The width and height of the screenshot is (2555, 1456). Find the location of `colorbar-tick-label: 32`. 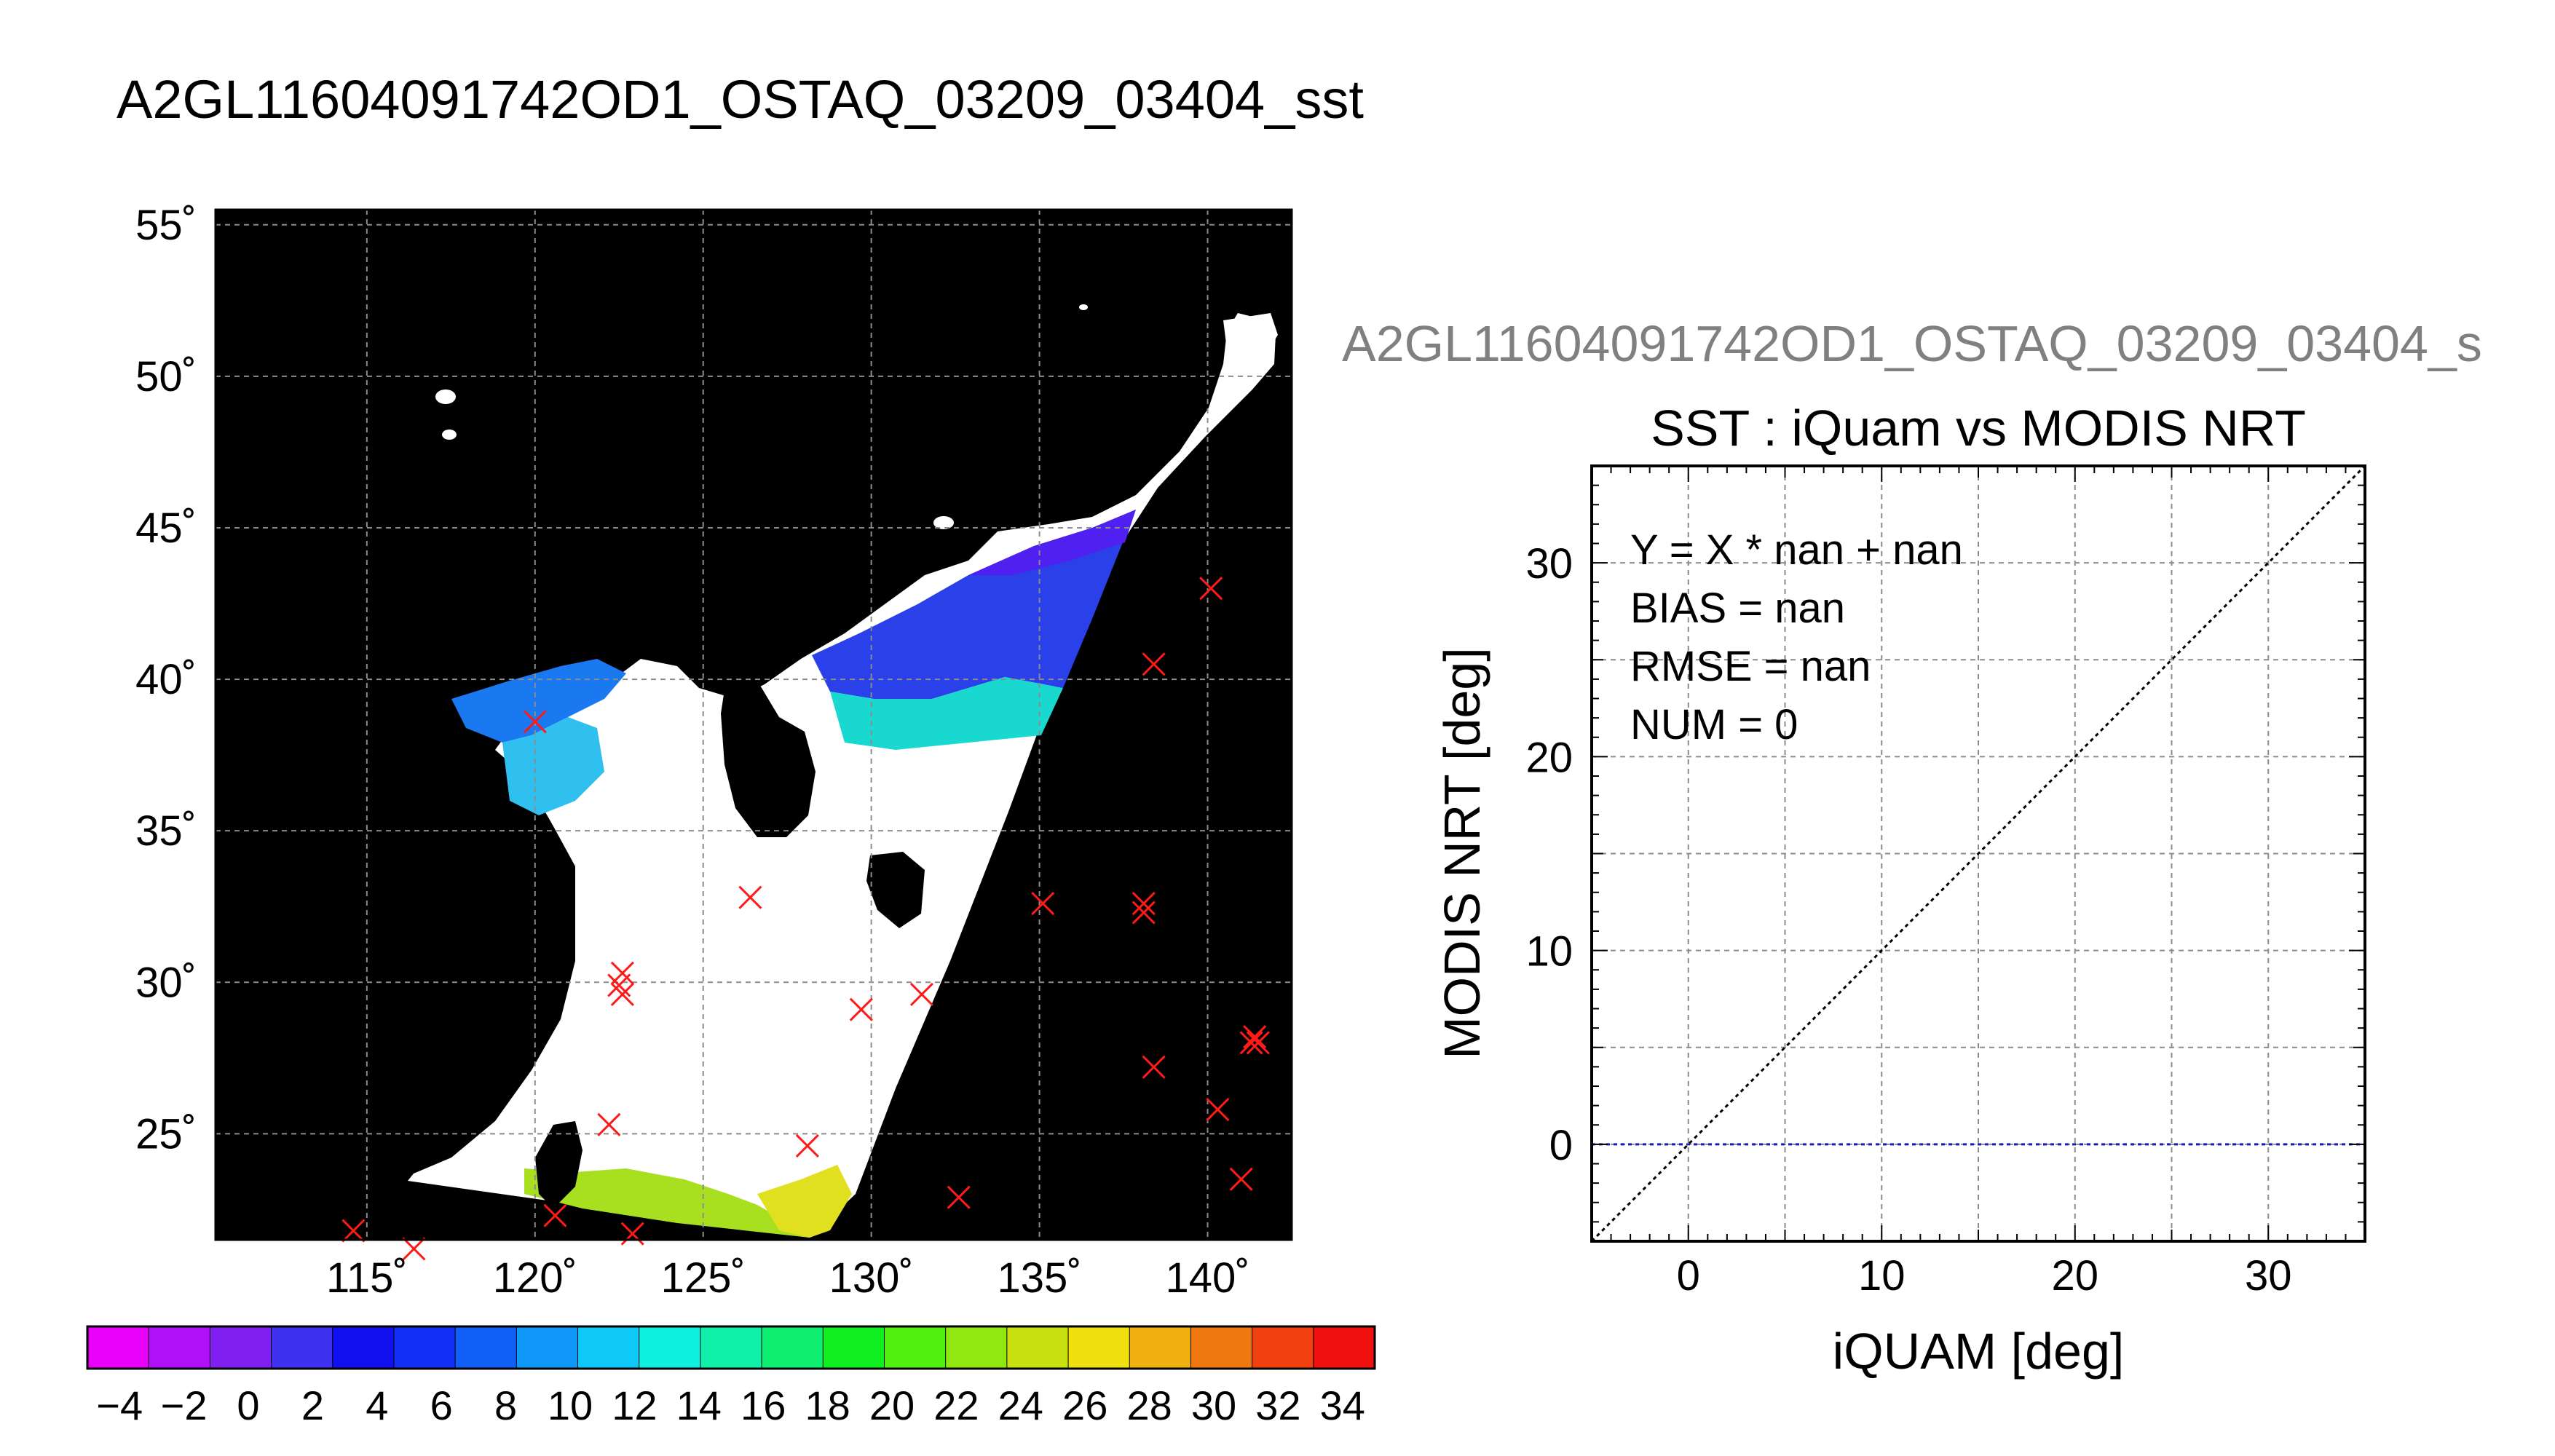

colorbar-tick-label: 32 is located at coordinates (1277, 1405).